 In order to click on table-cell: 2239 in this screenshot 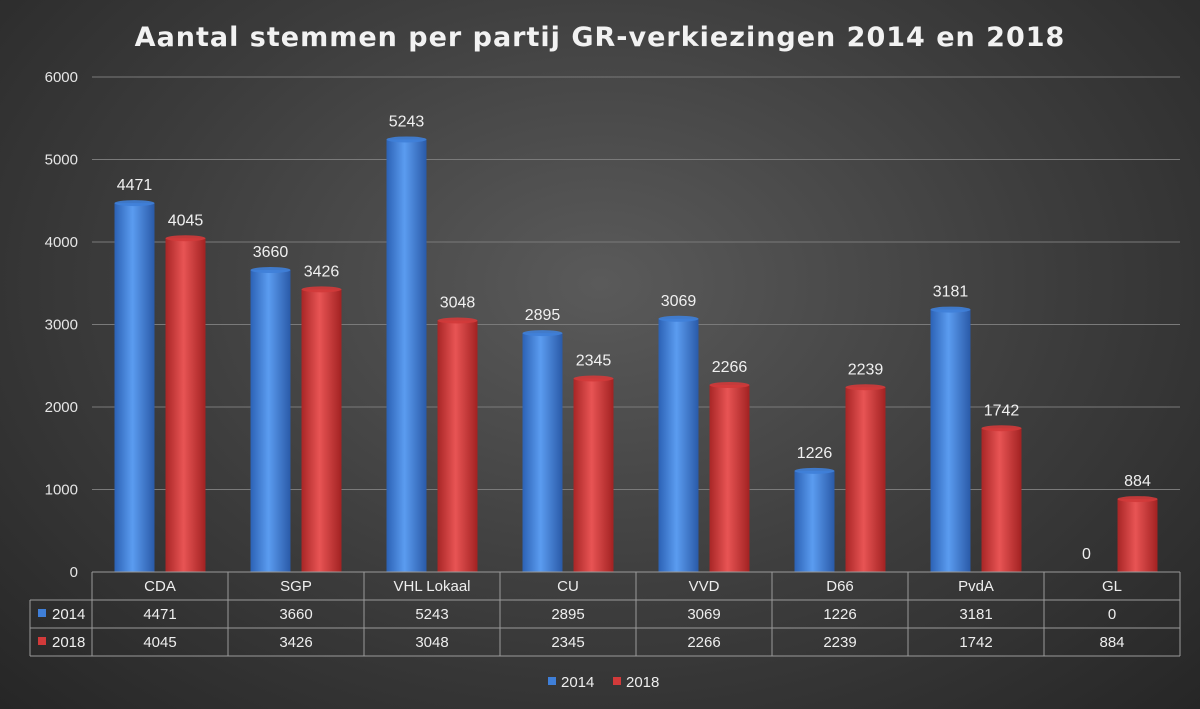, I will do `click(839, 642)`.